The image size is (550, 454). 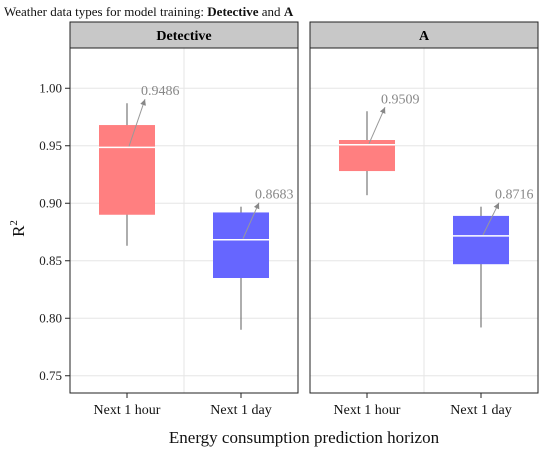 What do you see at coordinates (50, 317) in the screenshot?
I see `y-tick-label: 0.80` at bounding box center [50, 317].